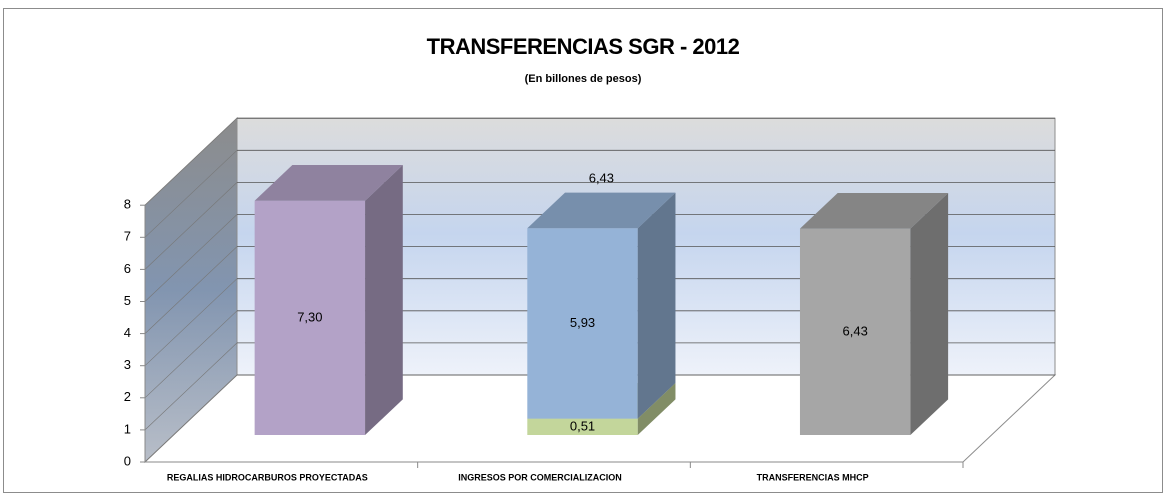 This screenshot has width=1166, height=495. Describe the element at coordinates (583, 46) in the screenshot. I see `chart-title: TRANSFERENCIAS SGR - 2012` at that location.